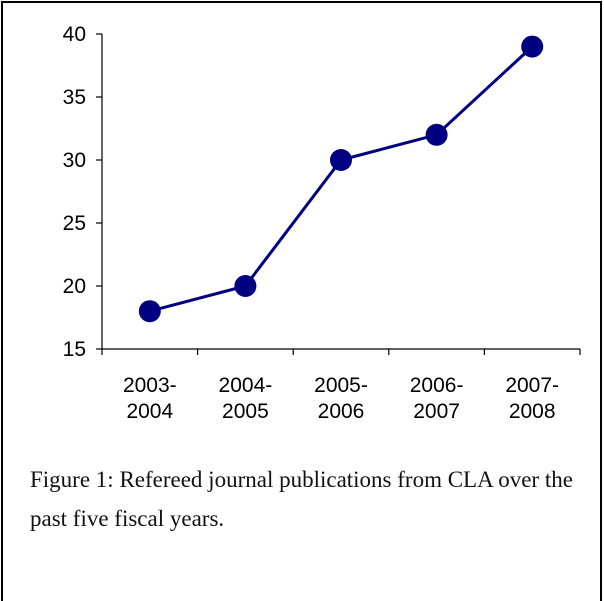 The width and height of the screenshot is (604, 601). Describe the element at coordinates (341, 398) in the screenshot. I see `x-tick-label: 2005-2006` at that location.